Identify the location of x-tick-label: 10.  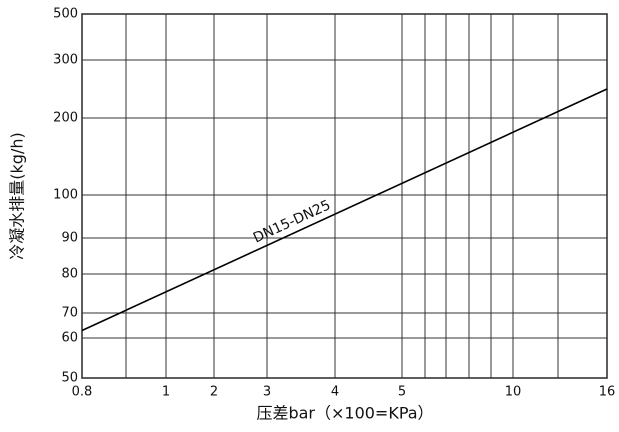
(513, 392).